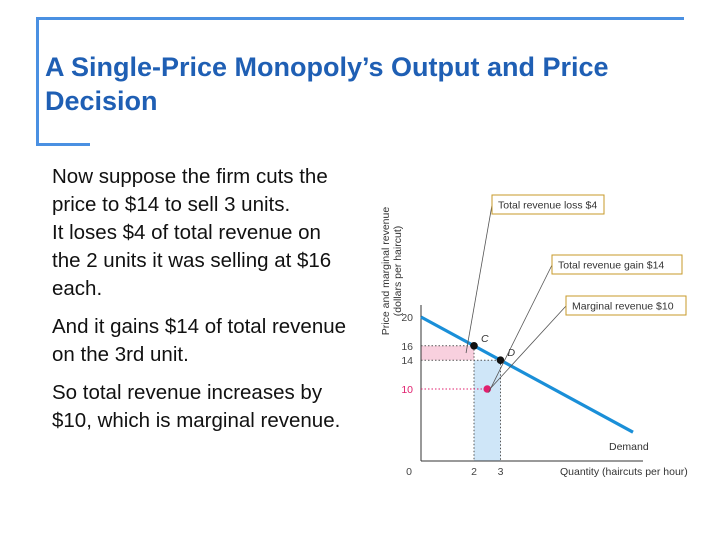  I want to click on revenue-loss-area, so click(447, 353).